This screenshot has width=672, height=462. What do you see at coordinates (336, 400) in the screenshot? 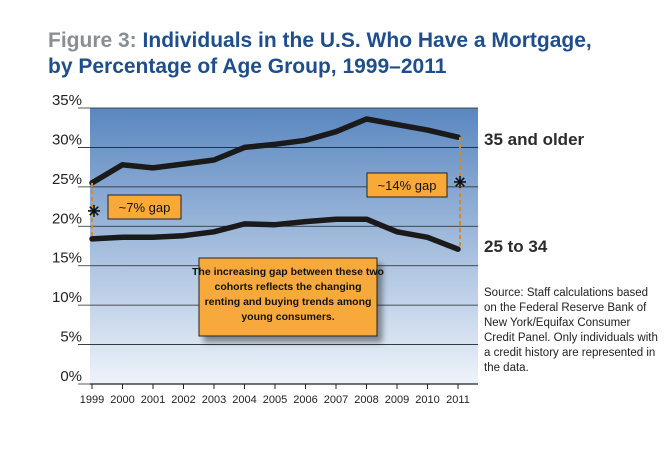
I see `x-tick-label: 2007` at bounding box center [336, 400].